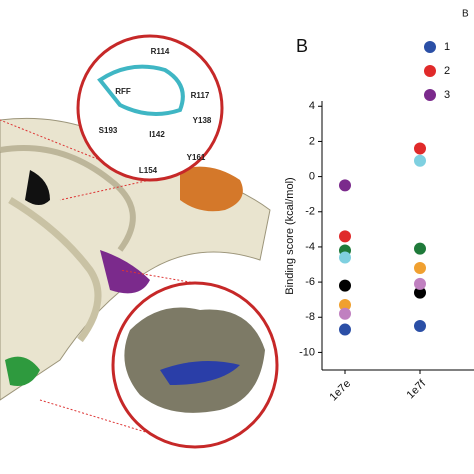 This screenshot has height=474, width=474. I want to click on y-tick-label: -8, so click(310, 317).